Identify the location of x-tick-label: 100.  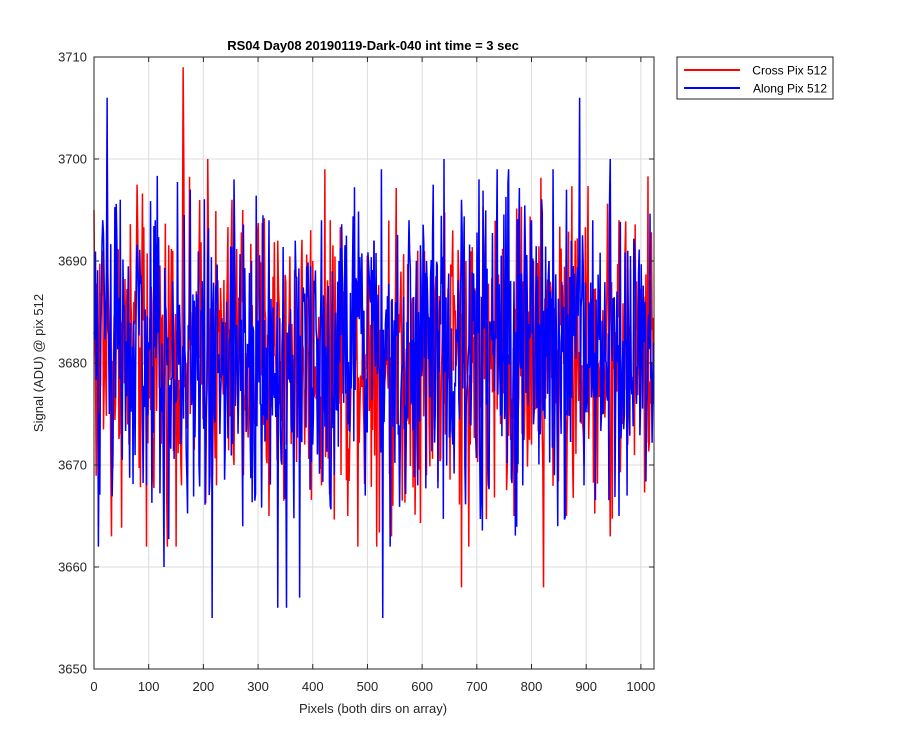
(149, 686).